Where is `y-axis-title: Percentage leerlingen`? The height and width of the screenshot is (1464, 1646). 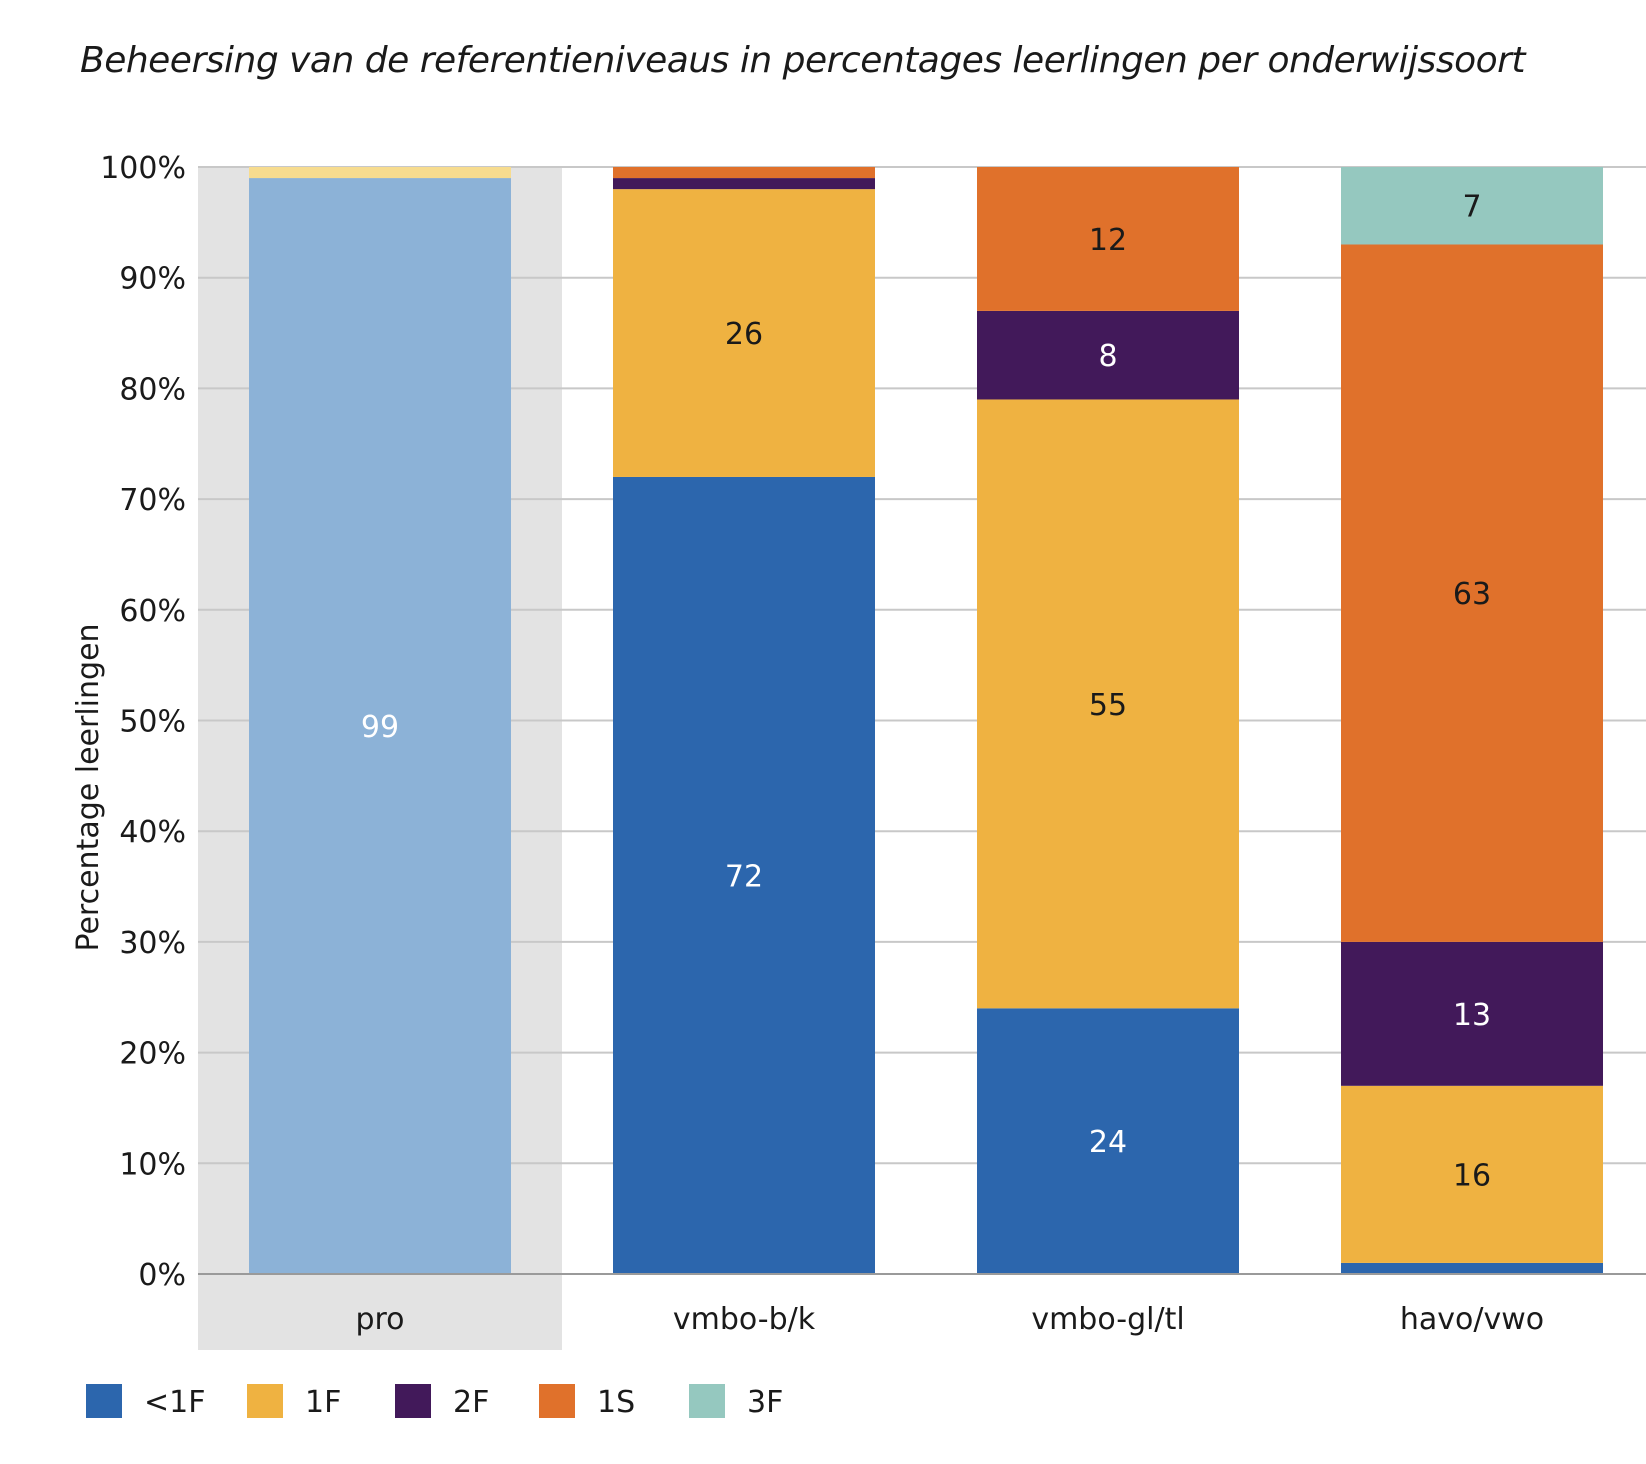
y-axis-title: Percentage leerlingen is located at coordinates (88, 787).